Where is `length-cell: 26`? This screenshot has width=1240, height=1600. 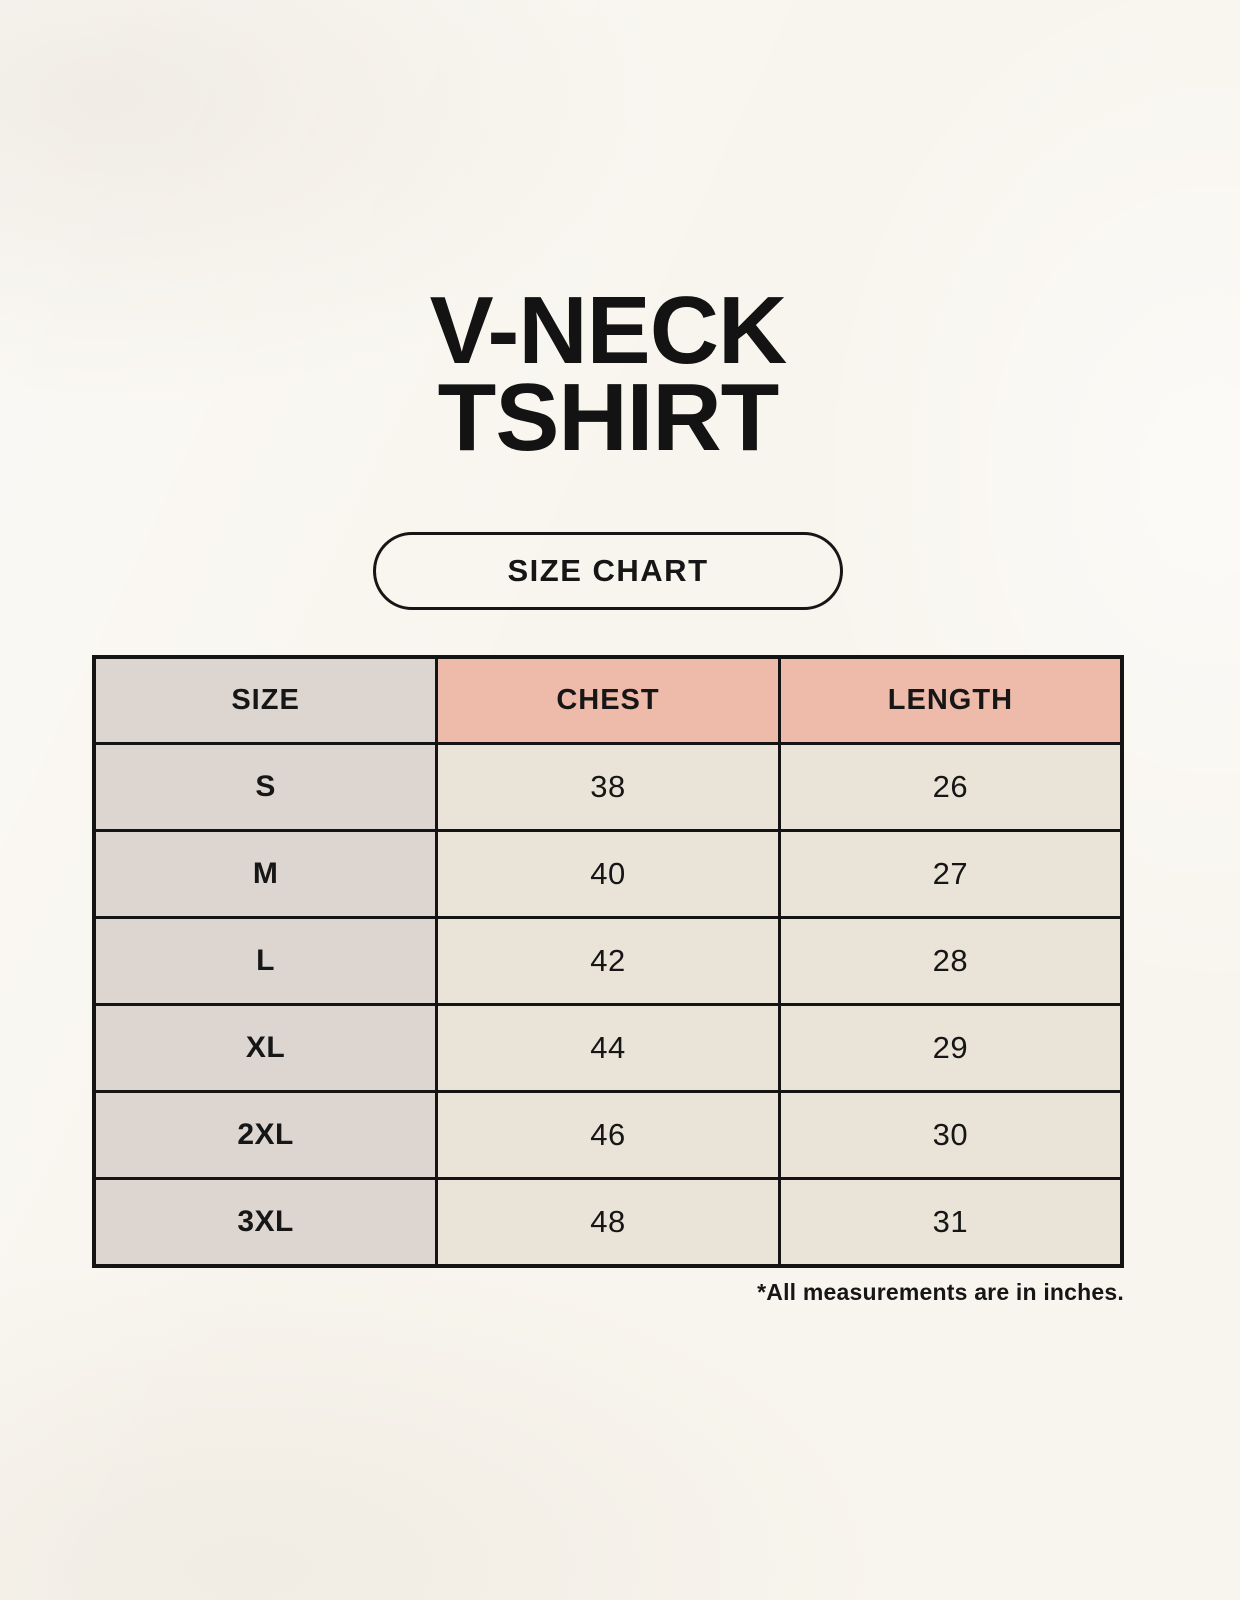 length-cell: 26 is located at coordinates (950, 787).